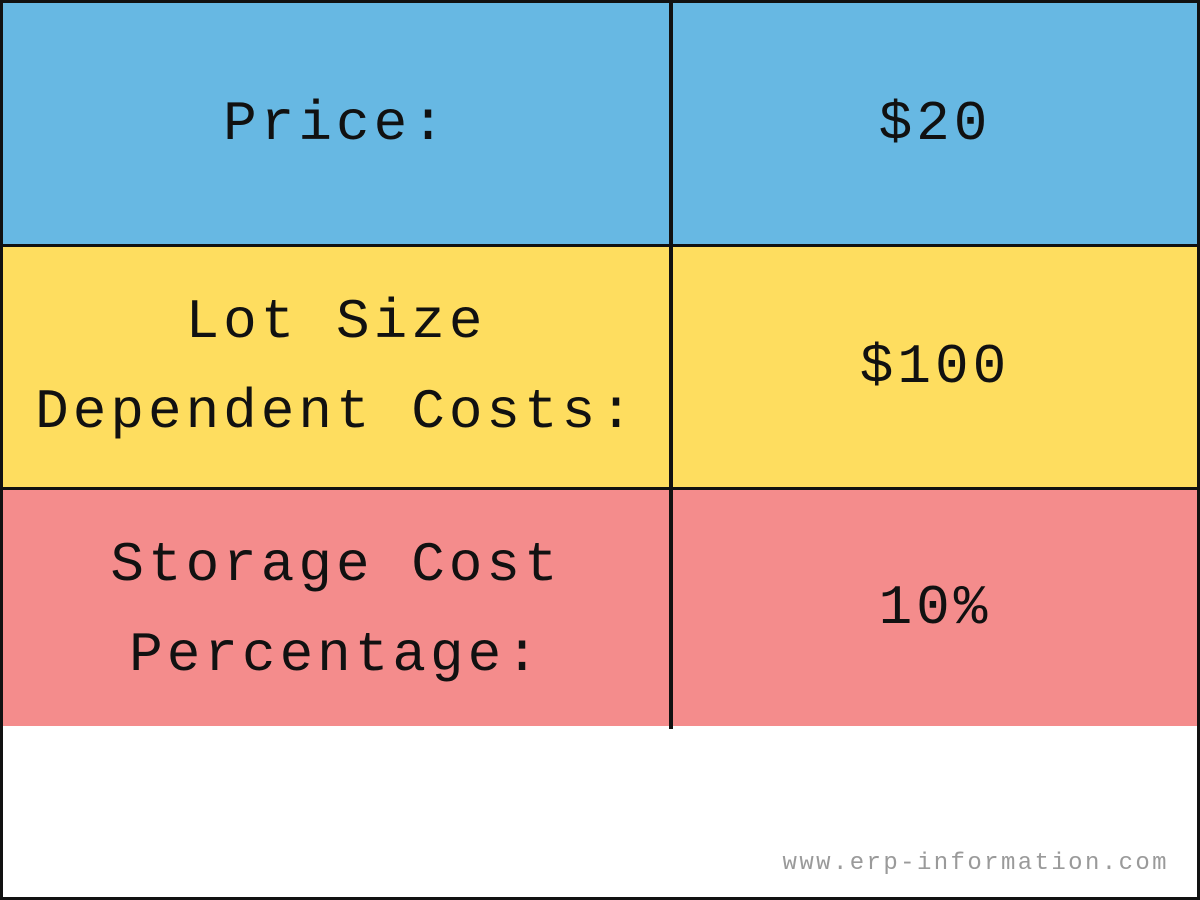 This screenshot has width=1200, height=900. I want to click on row-label: Storage Cost Percentage:, so click(338, 609).